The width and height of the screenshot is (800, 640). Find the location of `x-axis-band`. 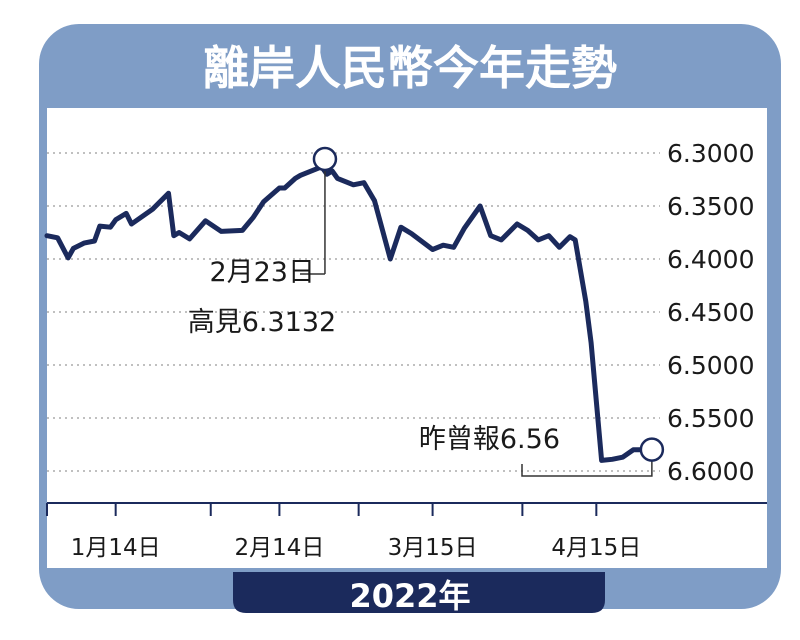

x-axis-band is located at coordinates (407, 535).